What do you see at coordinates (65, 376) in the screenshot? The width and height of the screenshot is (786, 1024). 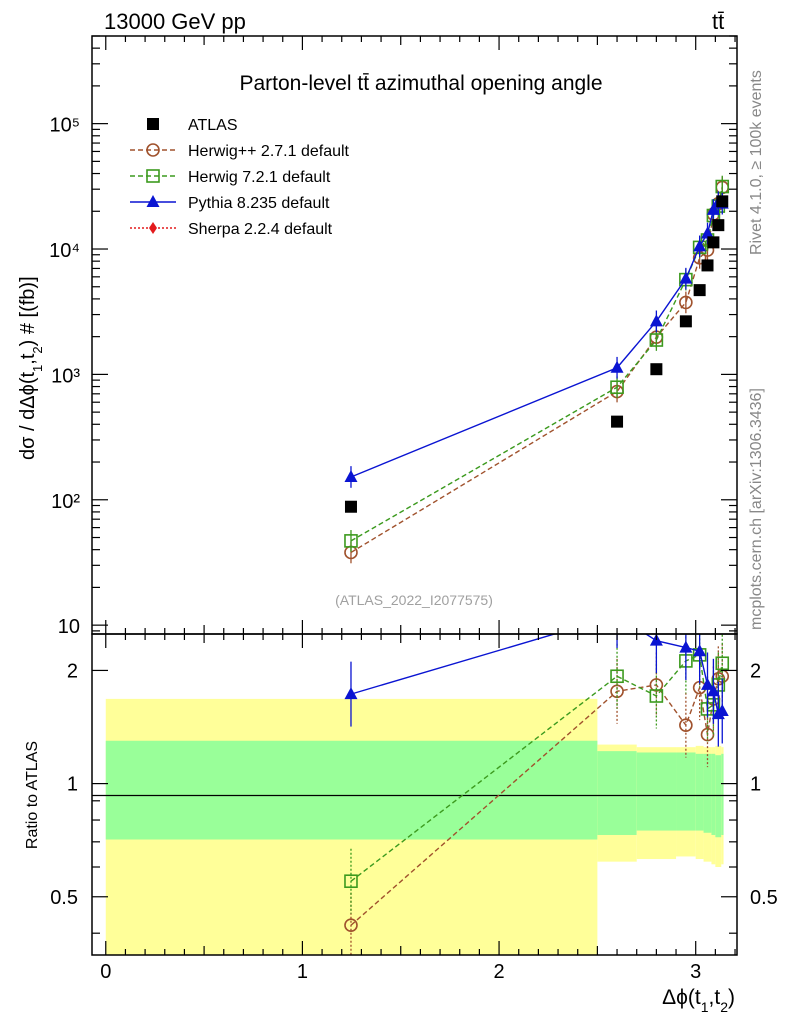 I see `y-tick-label: 10³` at bounding box center [65, 376].